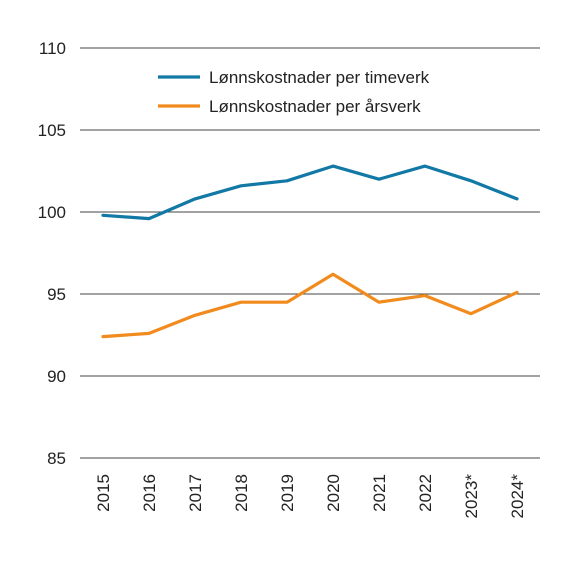 This screenshot has height=568, width=576. Describe the element at coordinates (319, 77) in the screenshot. I see `legend-label-1: Lønnskostnader per timeverk` at that location.